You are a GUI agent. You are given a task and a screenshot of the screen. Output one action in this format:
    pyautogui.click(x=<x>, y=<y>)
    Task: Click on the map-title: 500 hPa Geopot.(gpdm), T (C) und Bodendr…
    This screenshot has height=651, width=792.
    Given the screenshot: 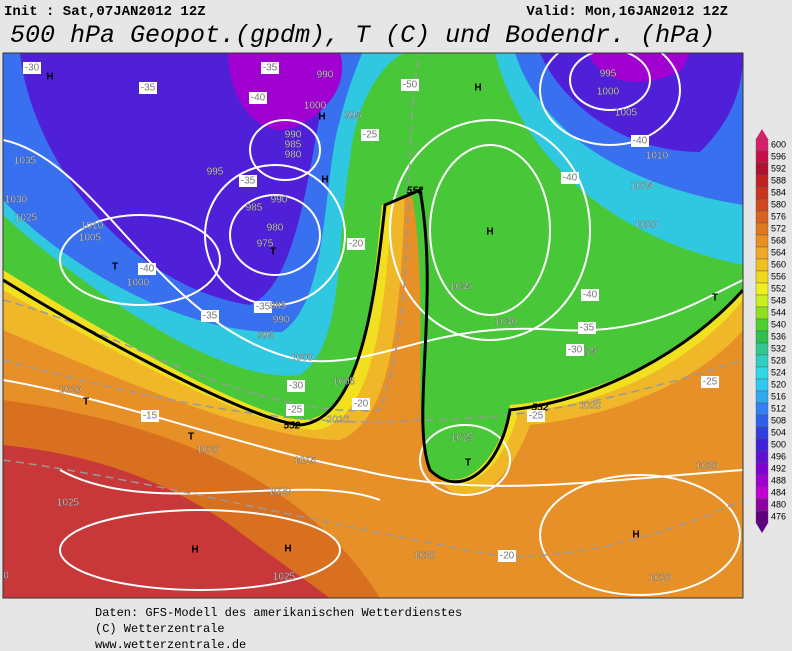 What is the action you would take?
    pyautogui.click(x=362, y=35)
    